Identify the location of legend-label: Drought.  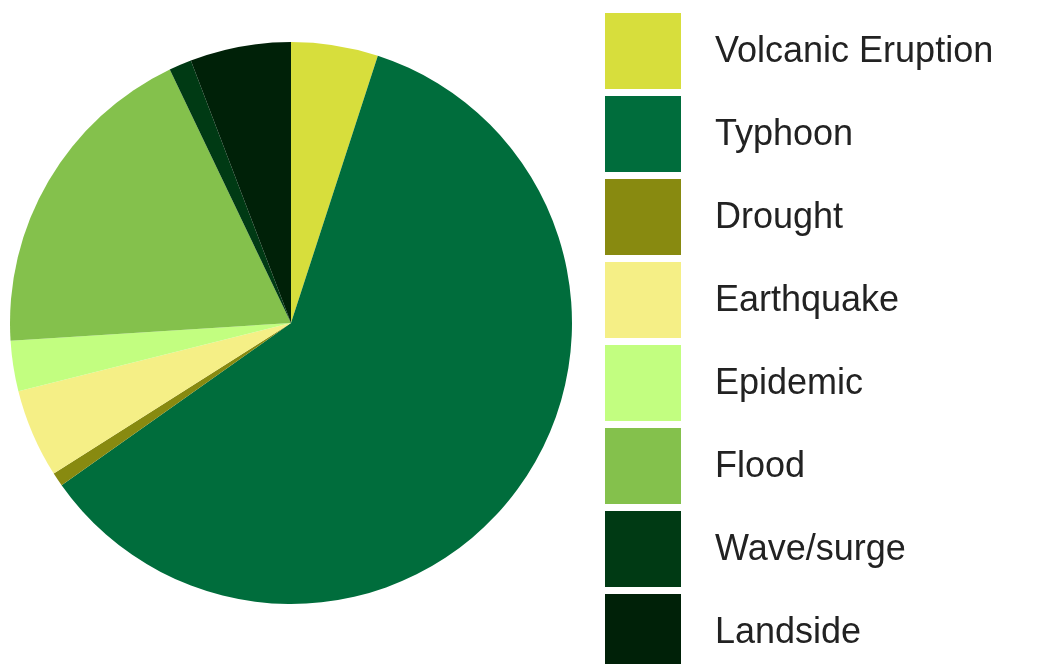
(779, 215).